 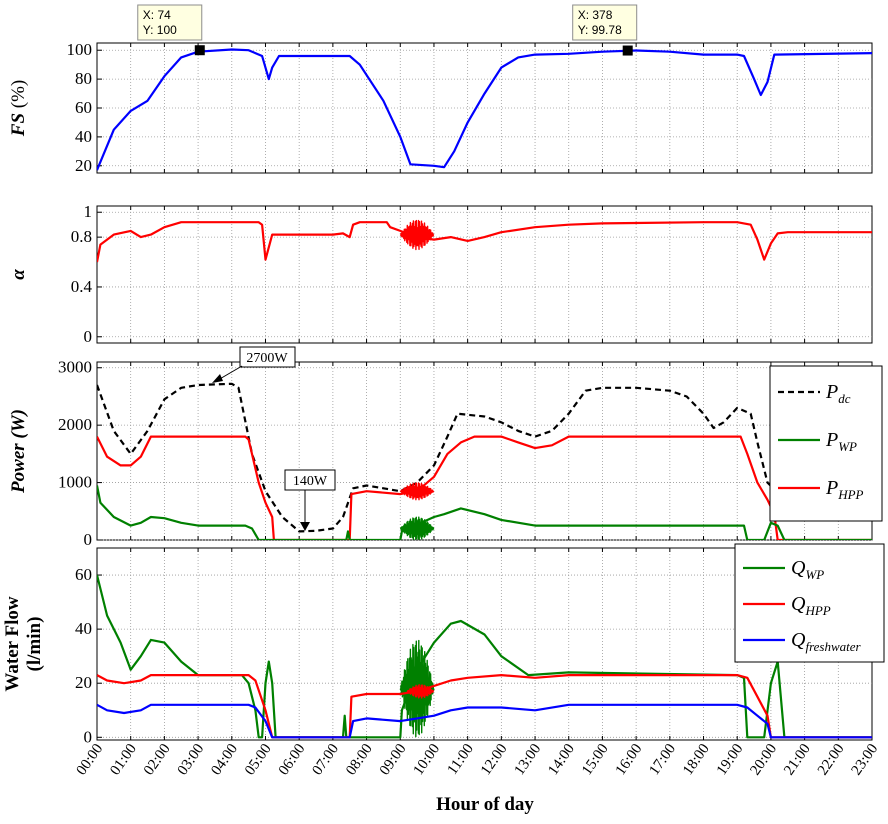 I want to click on y-tick-label: 1, so click(x=88, y=211).